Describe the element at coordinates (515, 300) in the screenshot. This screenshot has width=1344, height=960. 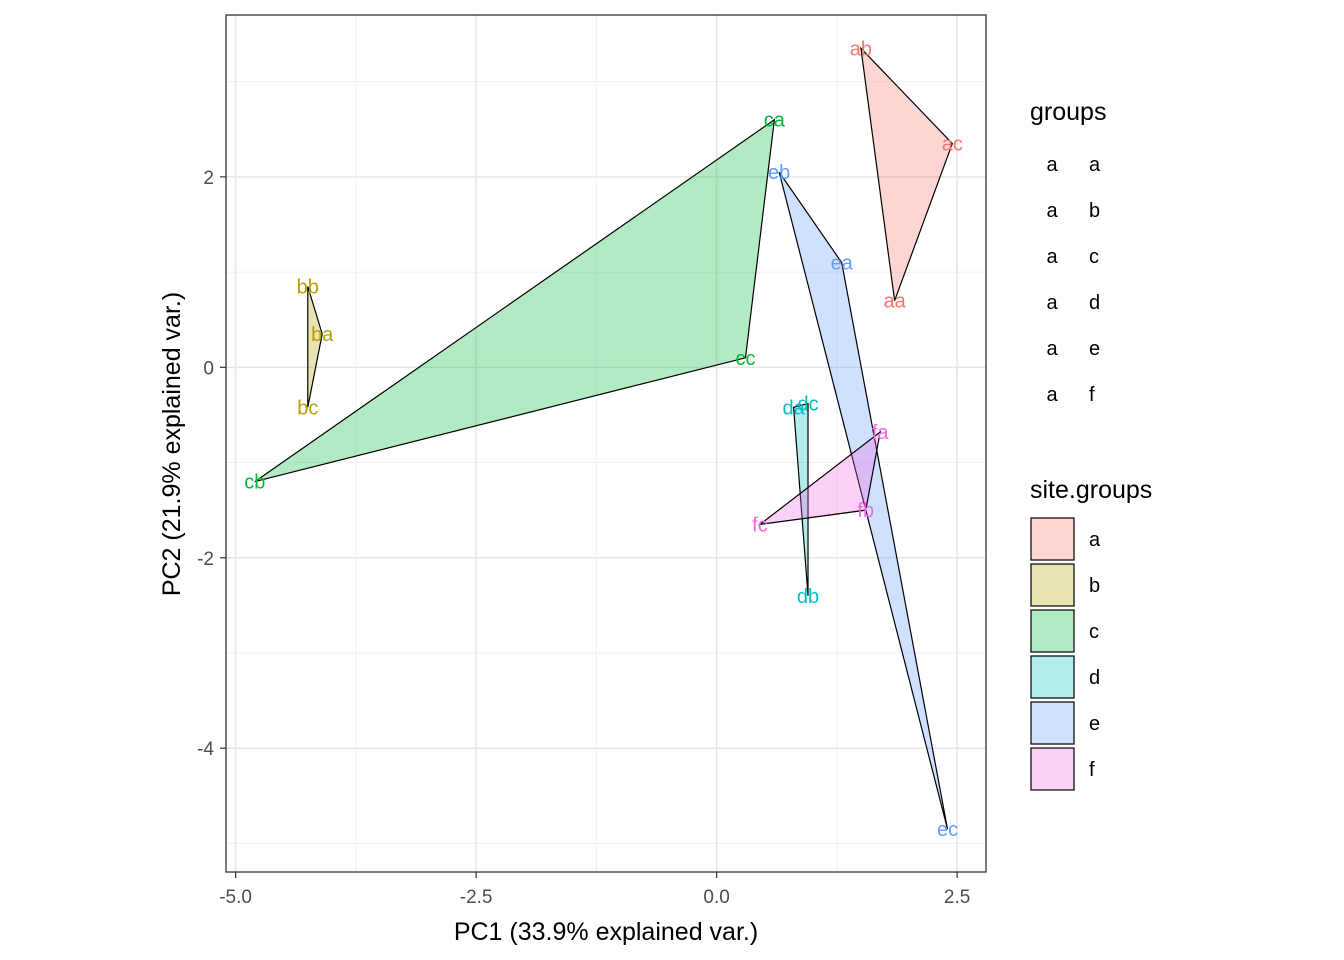
I see `hull-c` at that location.